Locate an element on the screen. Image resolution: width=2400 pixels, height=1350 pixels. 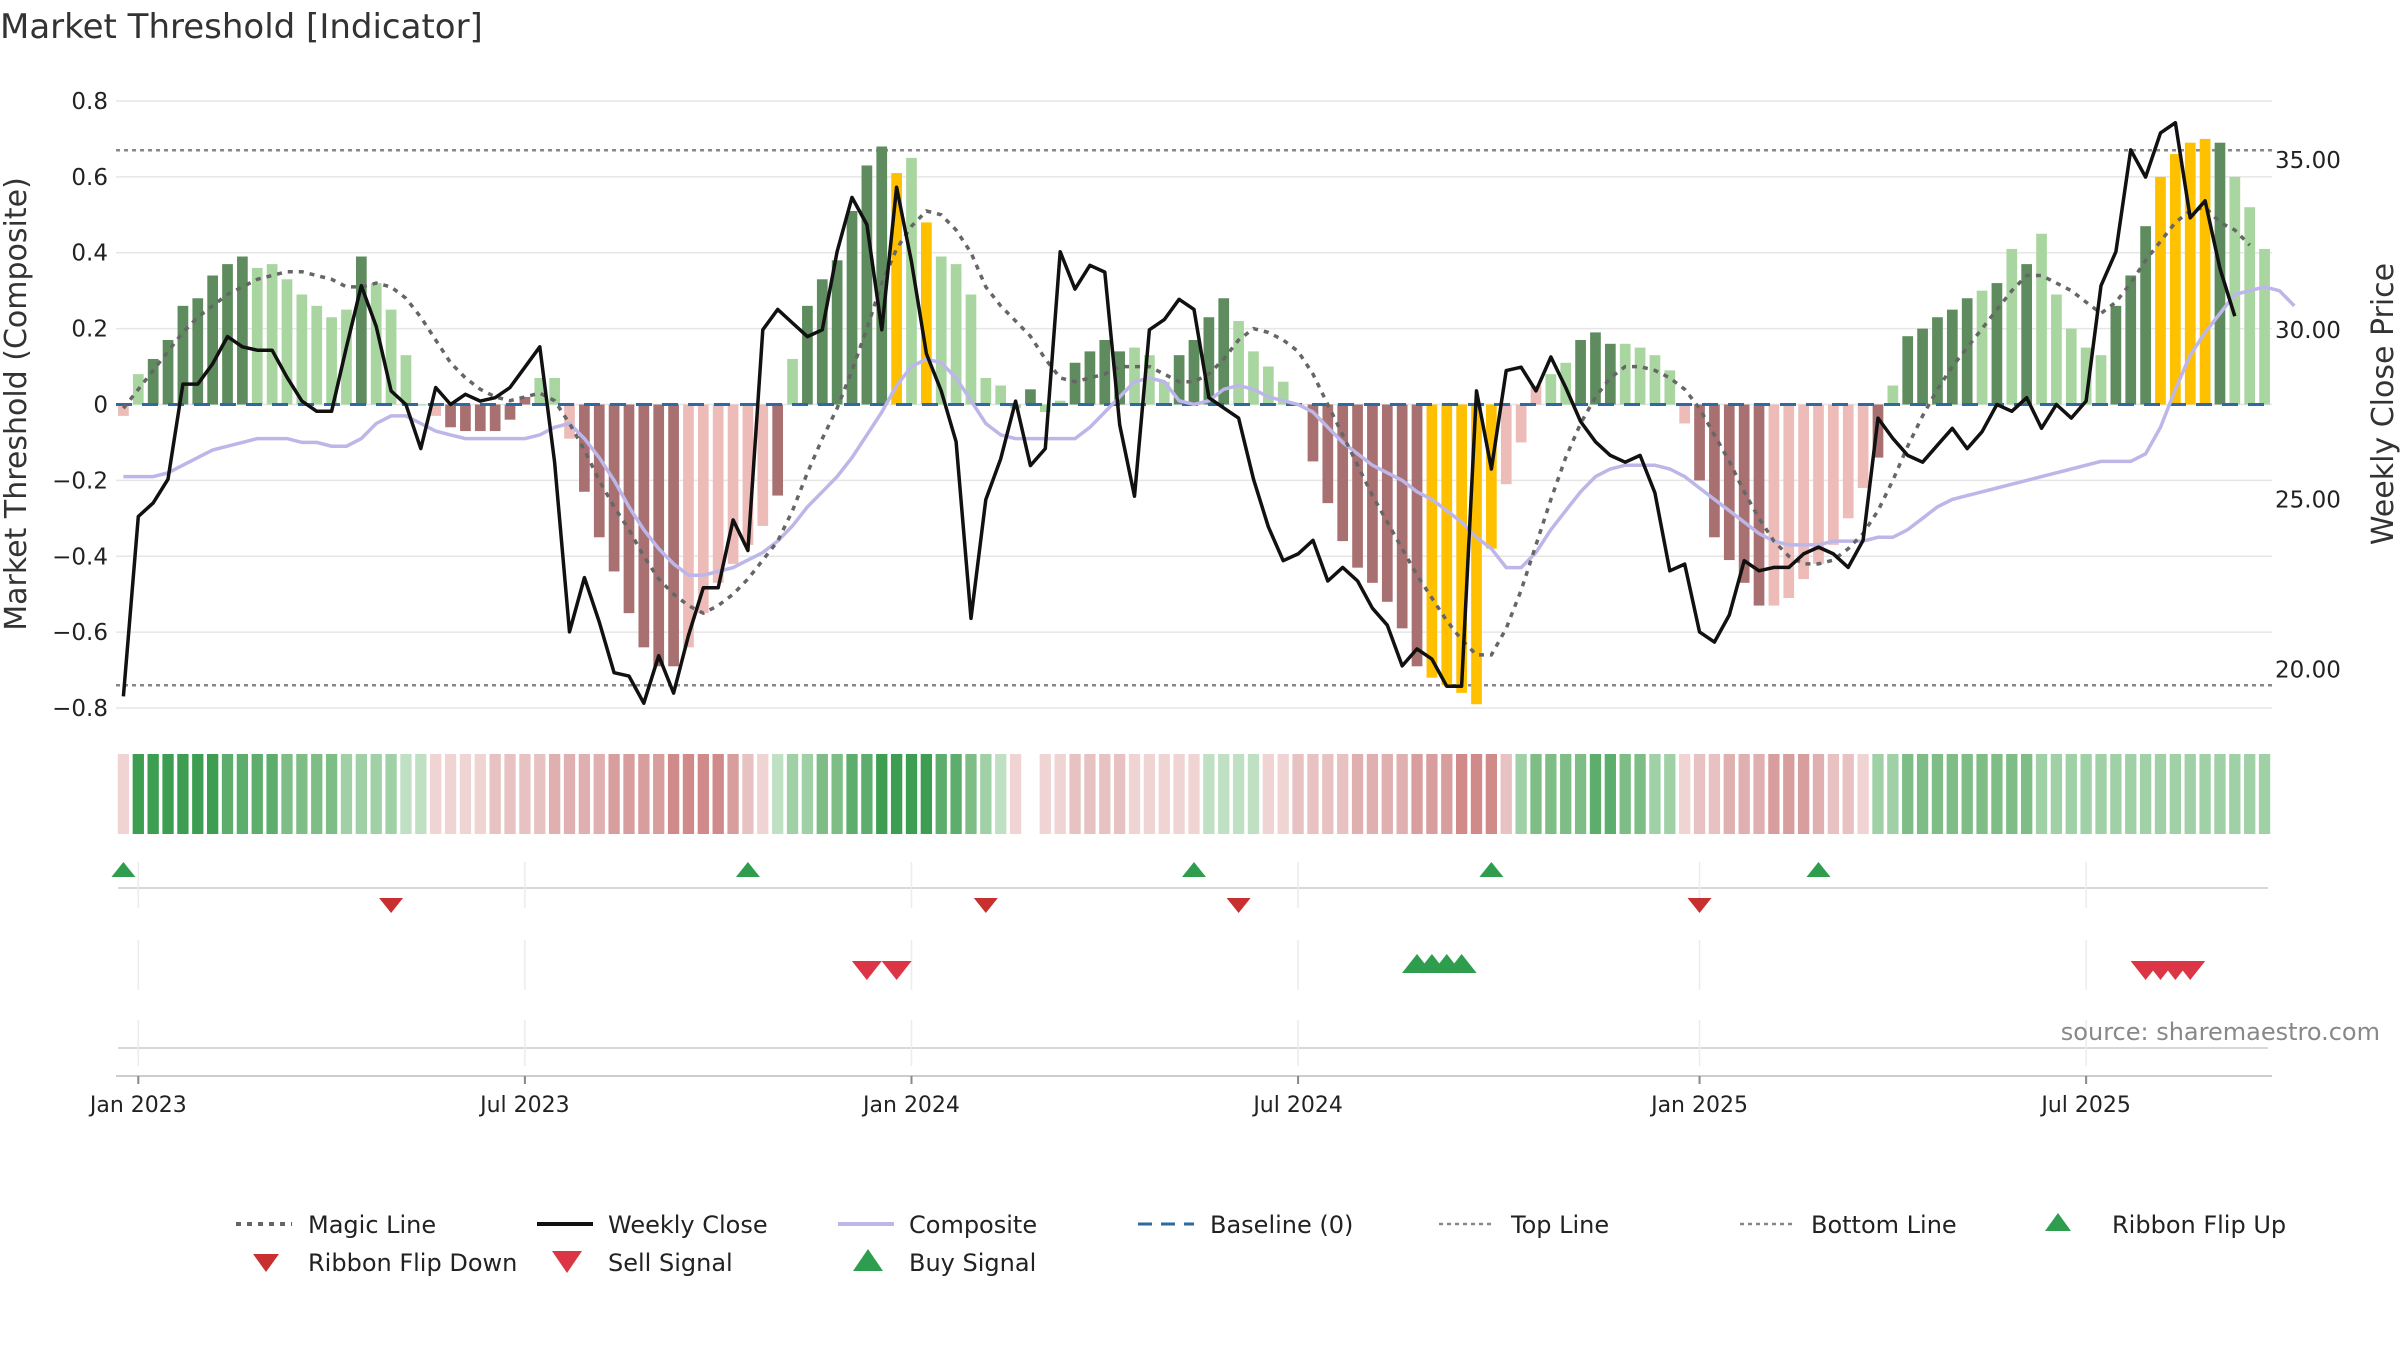
signal-panel-grid is located at coordinates (1194, 969).